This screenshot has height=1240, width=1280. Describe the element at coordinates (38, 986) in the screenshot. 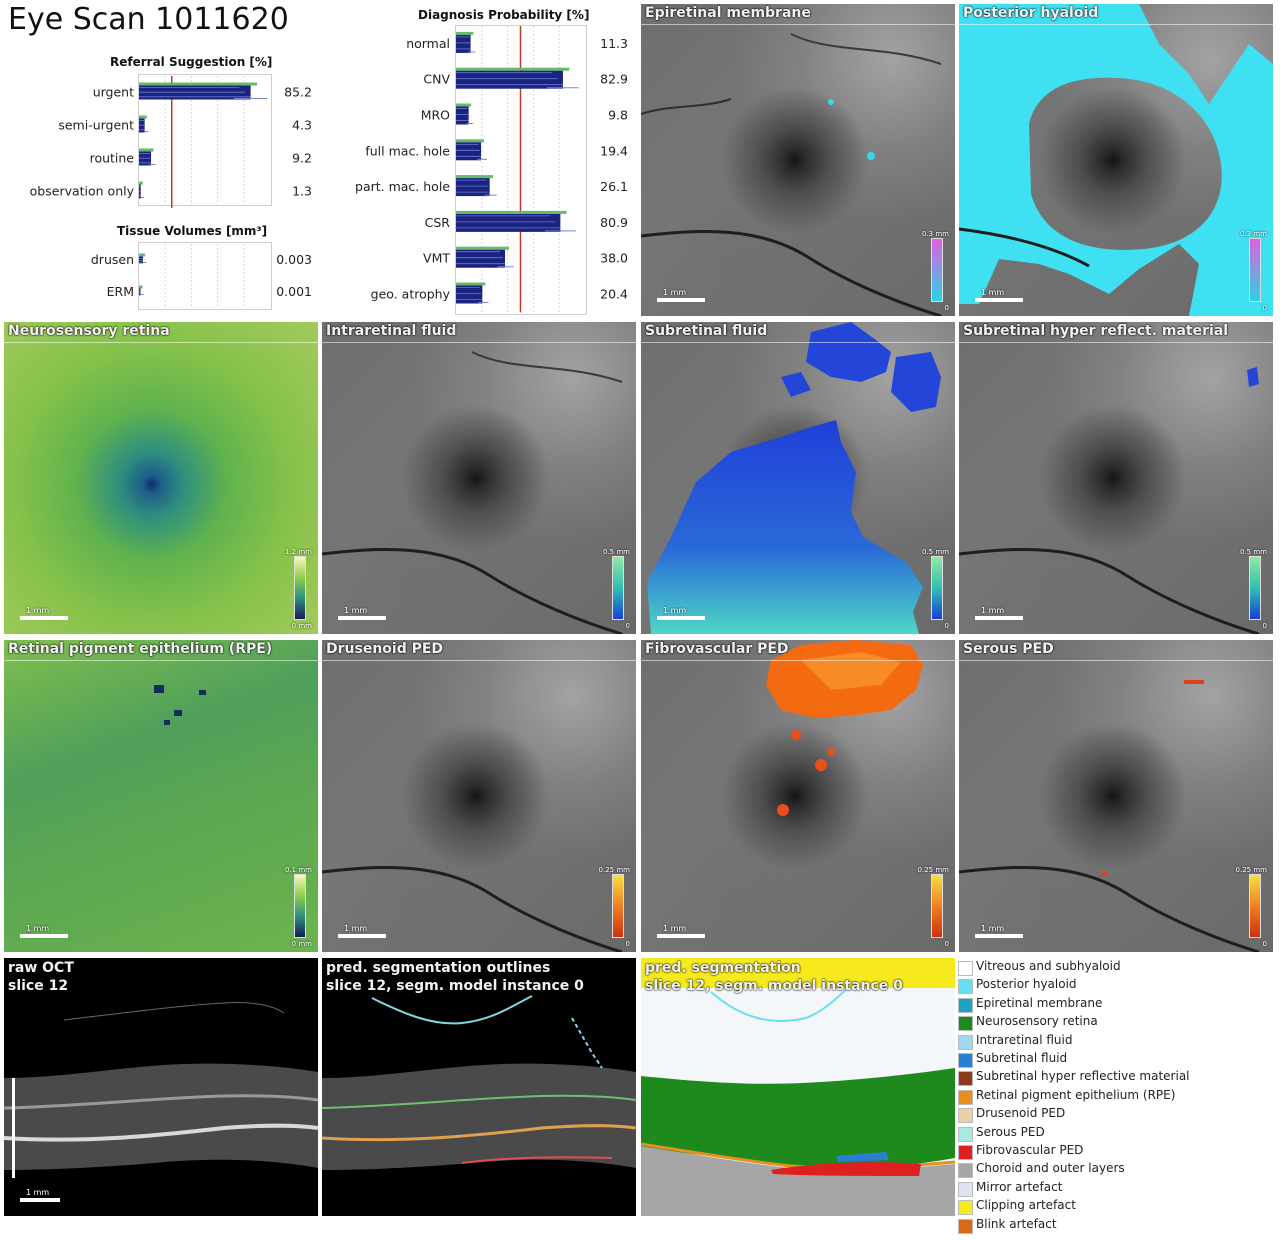

I see `oct-title-line-2: slice 12` at that location.